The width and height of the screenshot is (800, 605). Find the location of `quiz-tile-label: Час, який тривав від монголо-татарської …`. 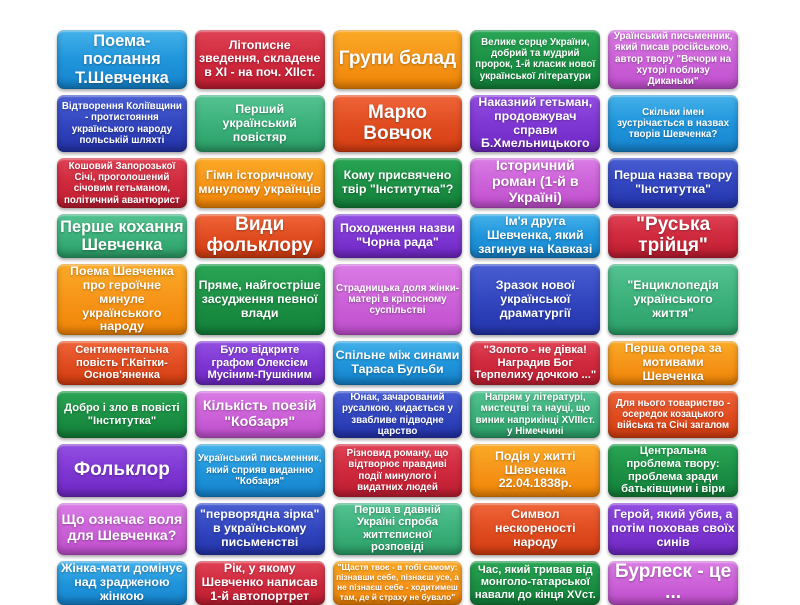

quiz-tile-label: Час, який тривав від монголо-татарської … is located at coordinates (535, 582).